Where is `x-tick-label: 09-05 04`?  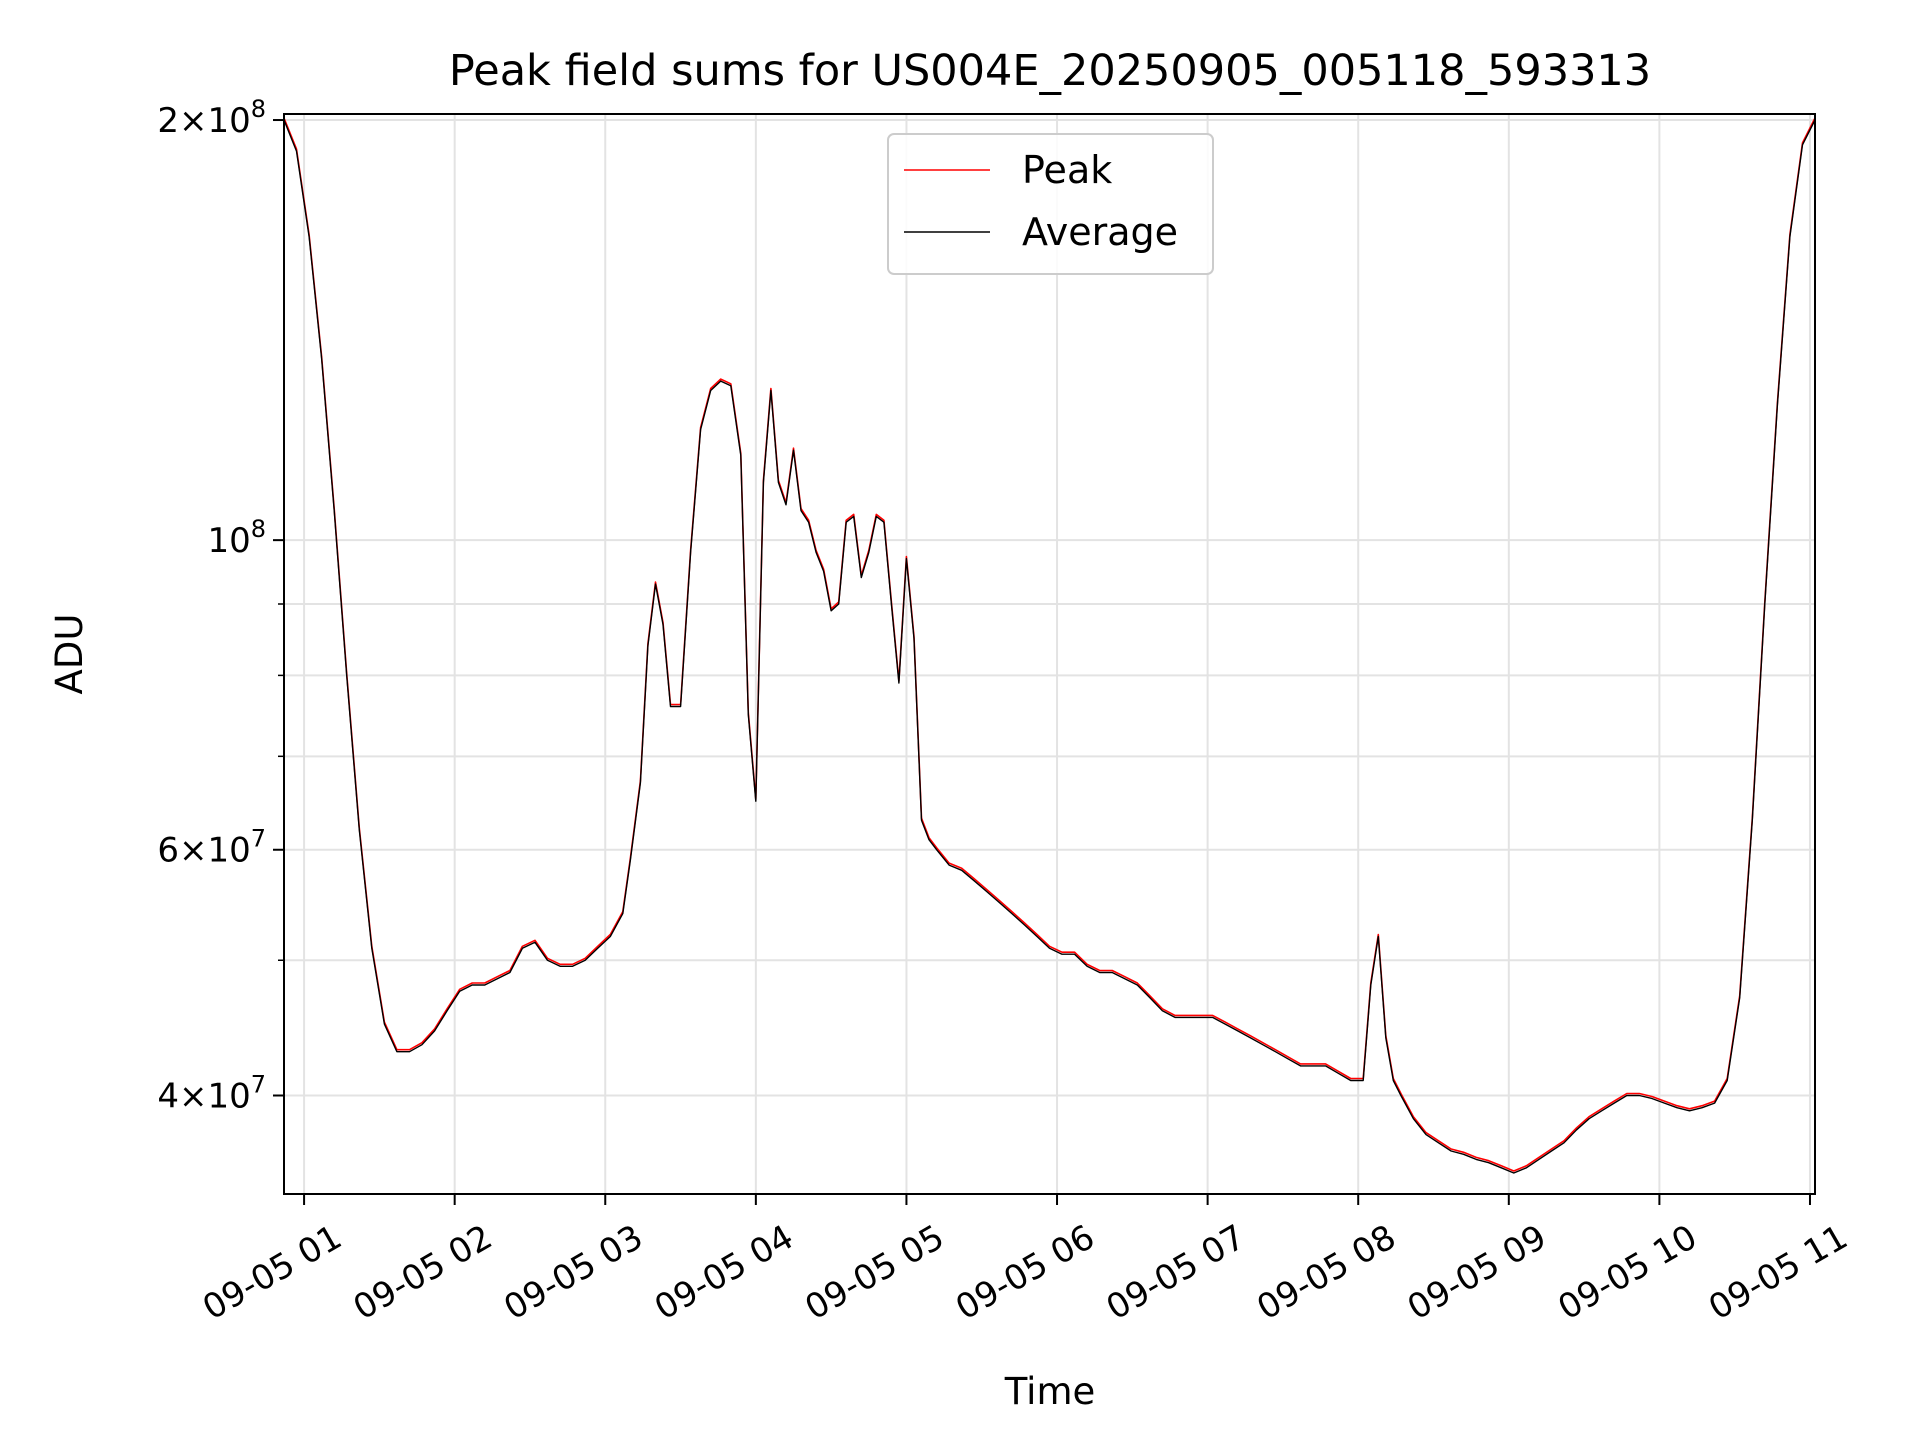
x-tick-label: 09-05 04 is located at coordinates (724, 1272).